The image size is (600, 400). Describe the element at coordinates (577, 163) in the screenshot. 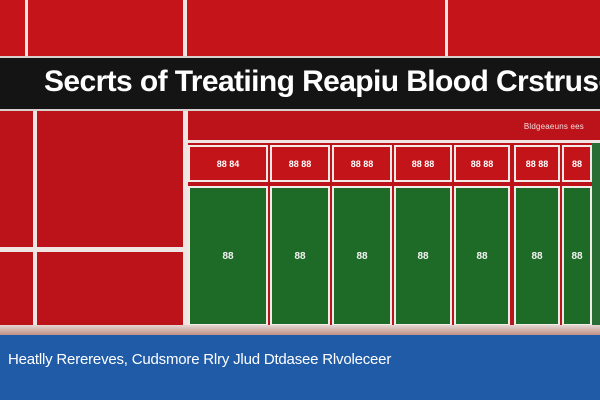

I see `panel-header: 88` at that location.